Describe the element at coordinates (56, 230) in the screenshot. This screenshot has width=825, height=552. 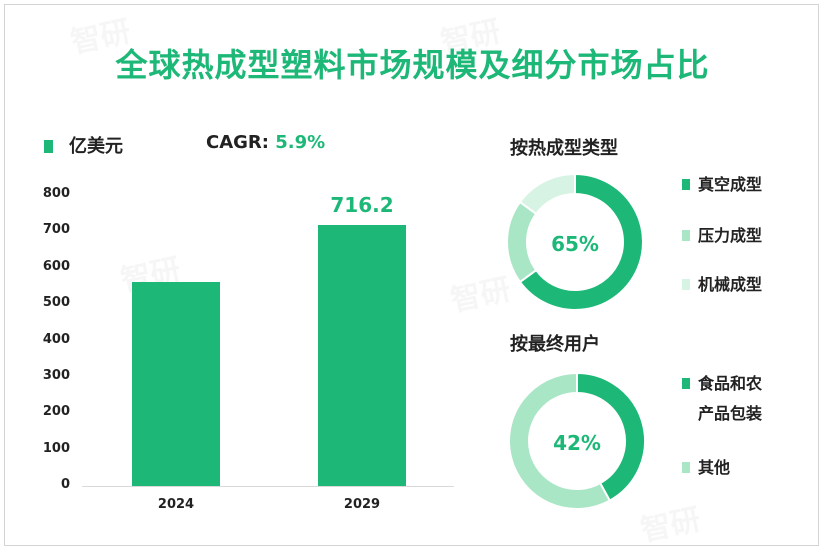
I see `y-tick-label: 700` at that location.